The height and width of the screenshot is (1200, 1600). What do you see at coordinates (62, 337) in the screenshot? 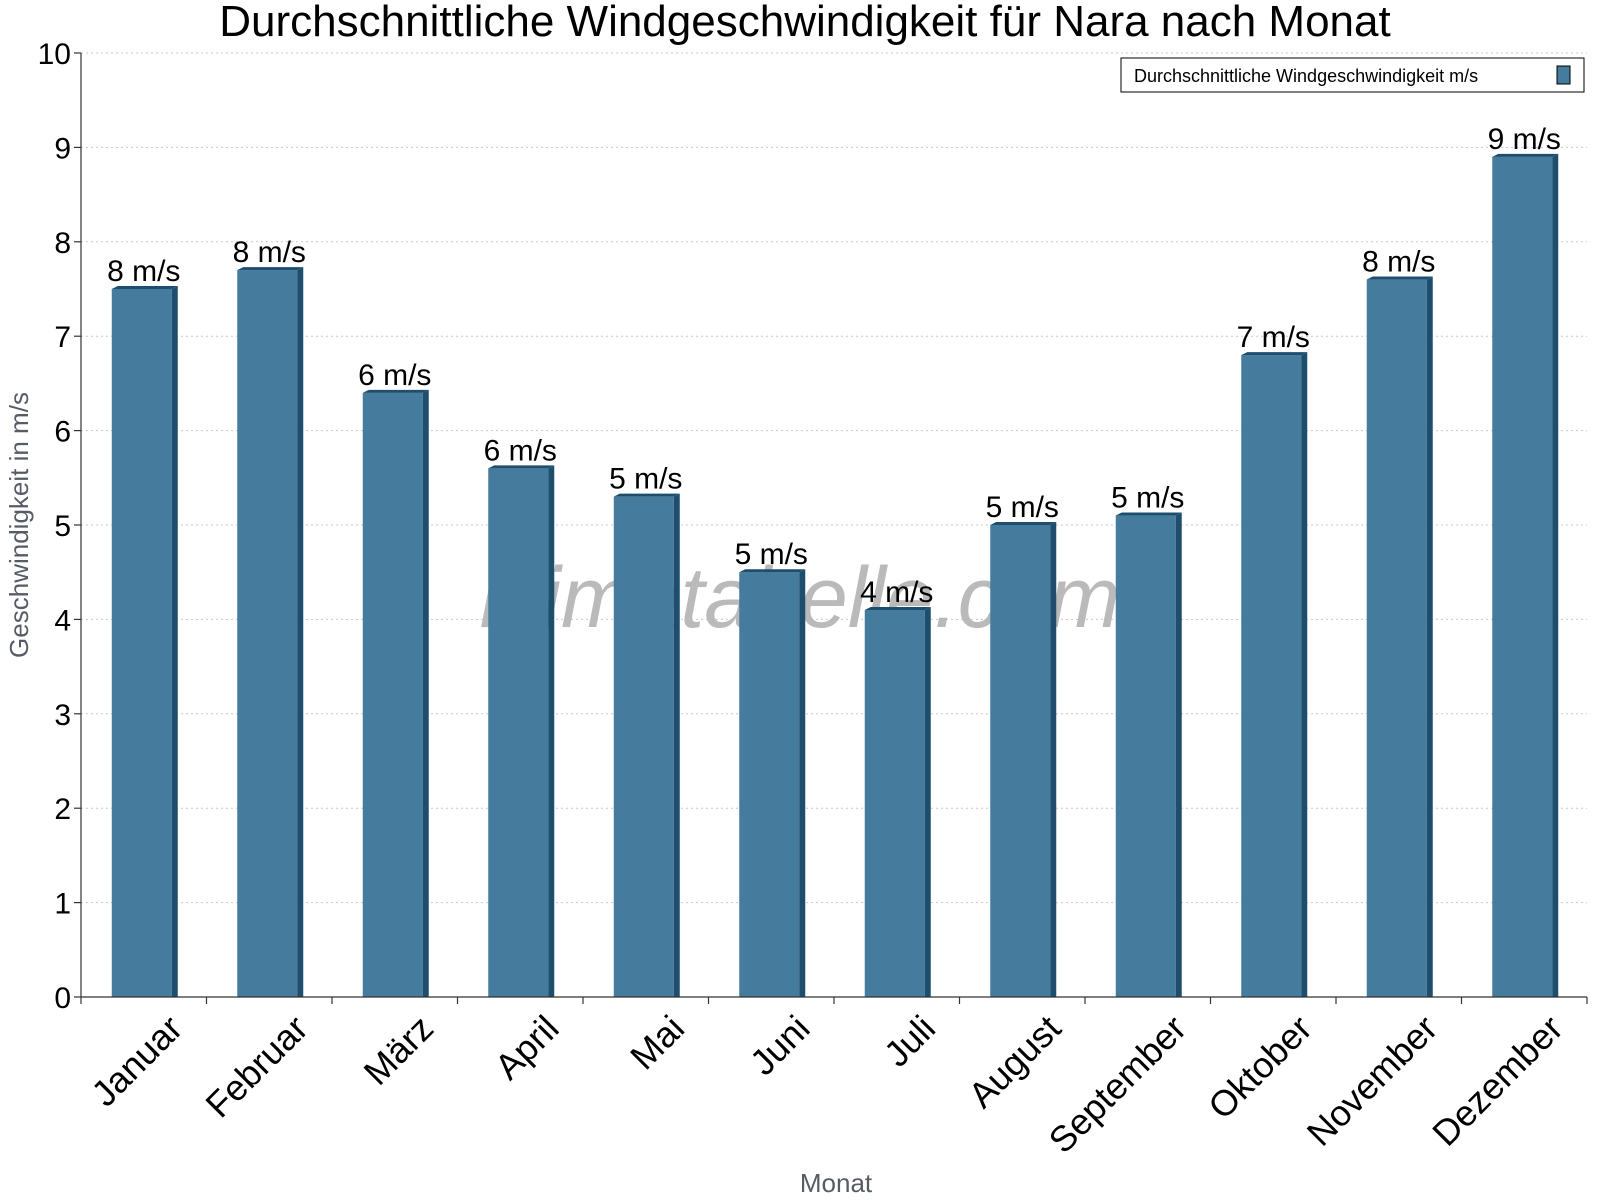
I see `y-tick-label: 7` at bounding box center [62, 337].